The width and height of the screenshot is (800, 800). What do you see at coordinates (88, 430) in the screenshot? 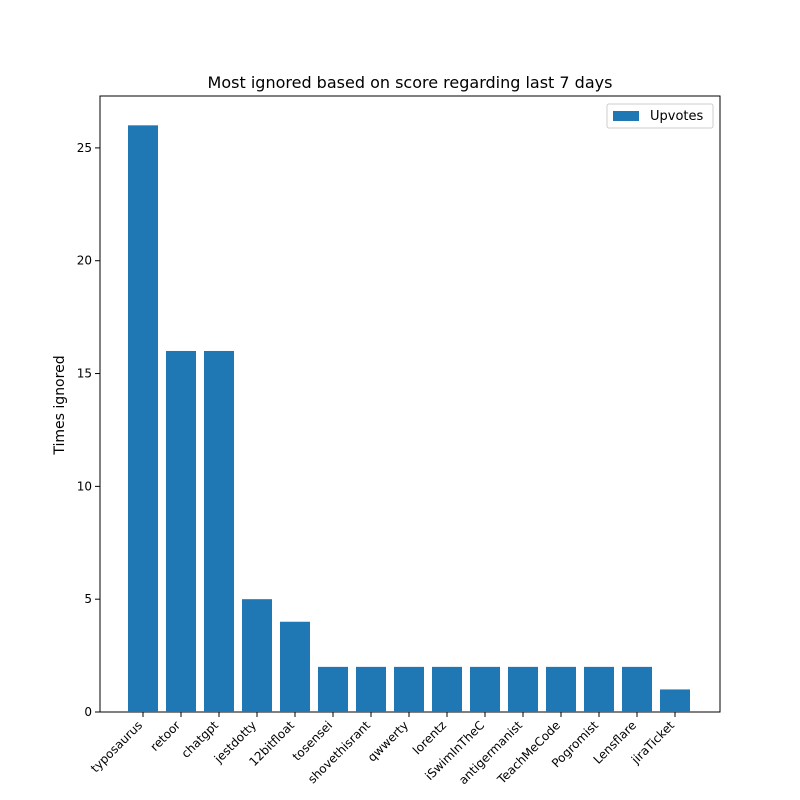
I see `y-axis: 0 5 10 15 20 25` at bounding box center [88, 430].